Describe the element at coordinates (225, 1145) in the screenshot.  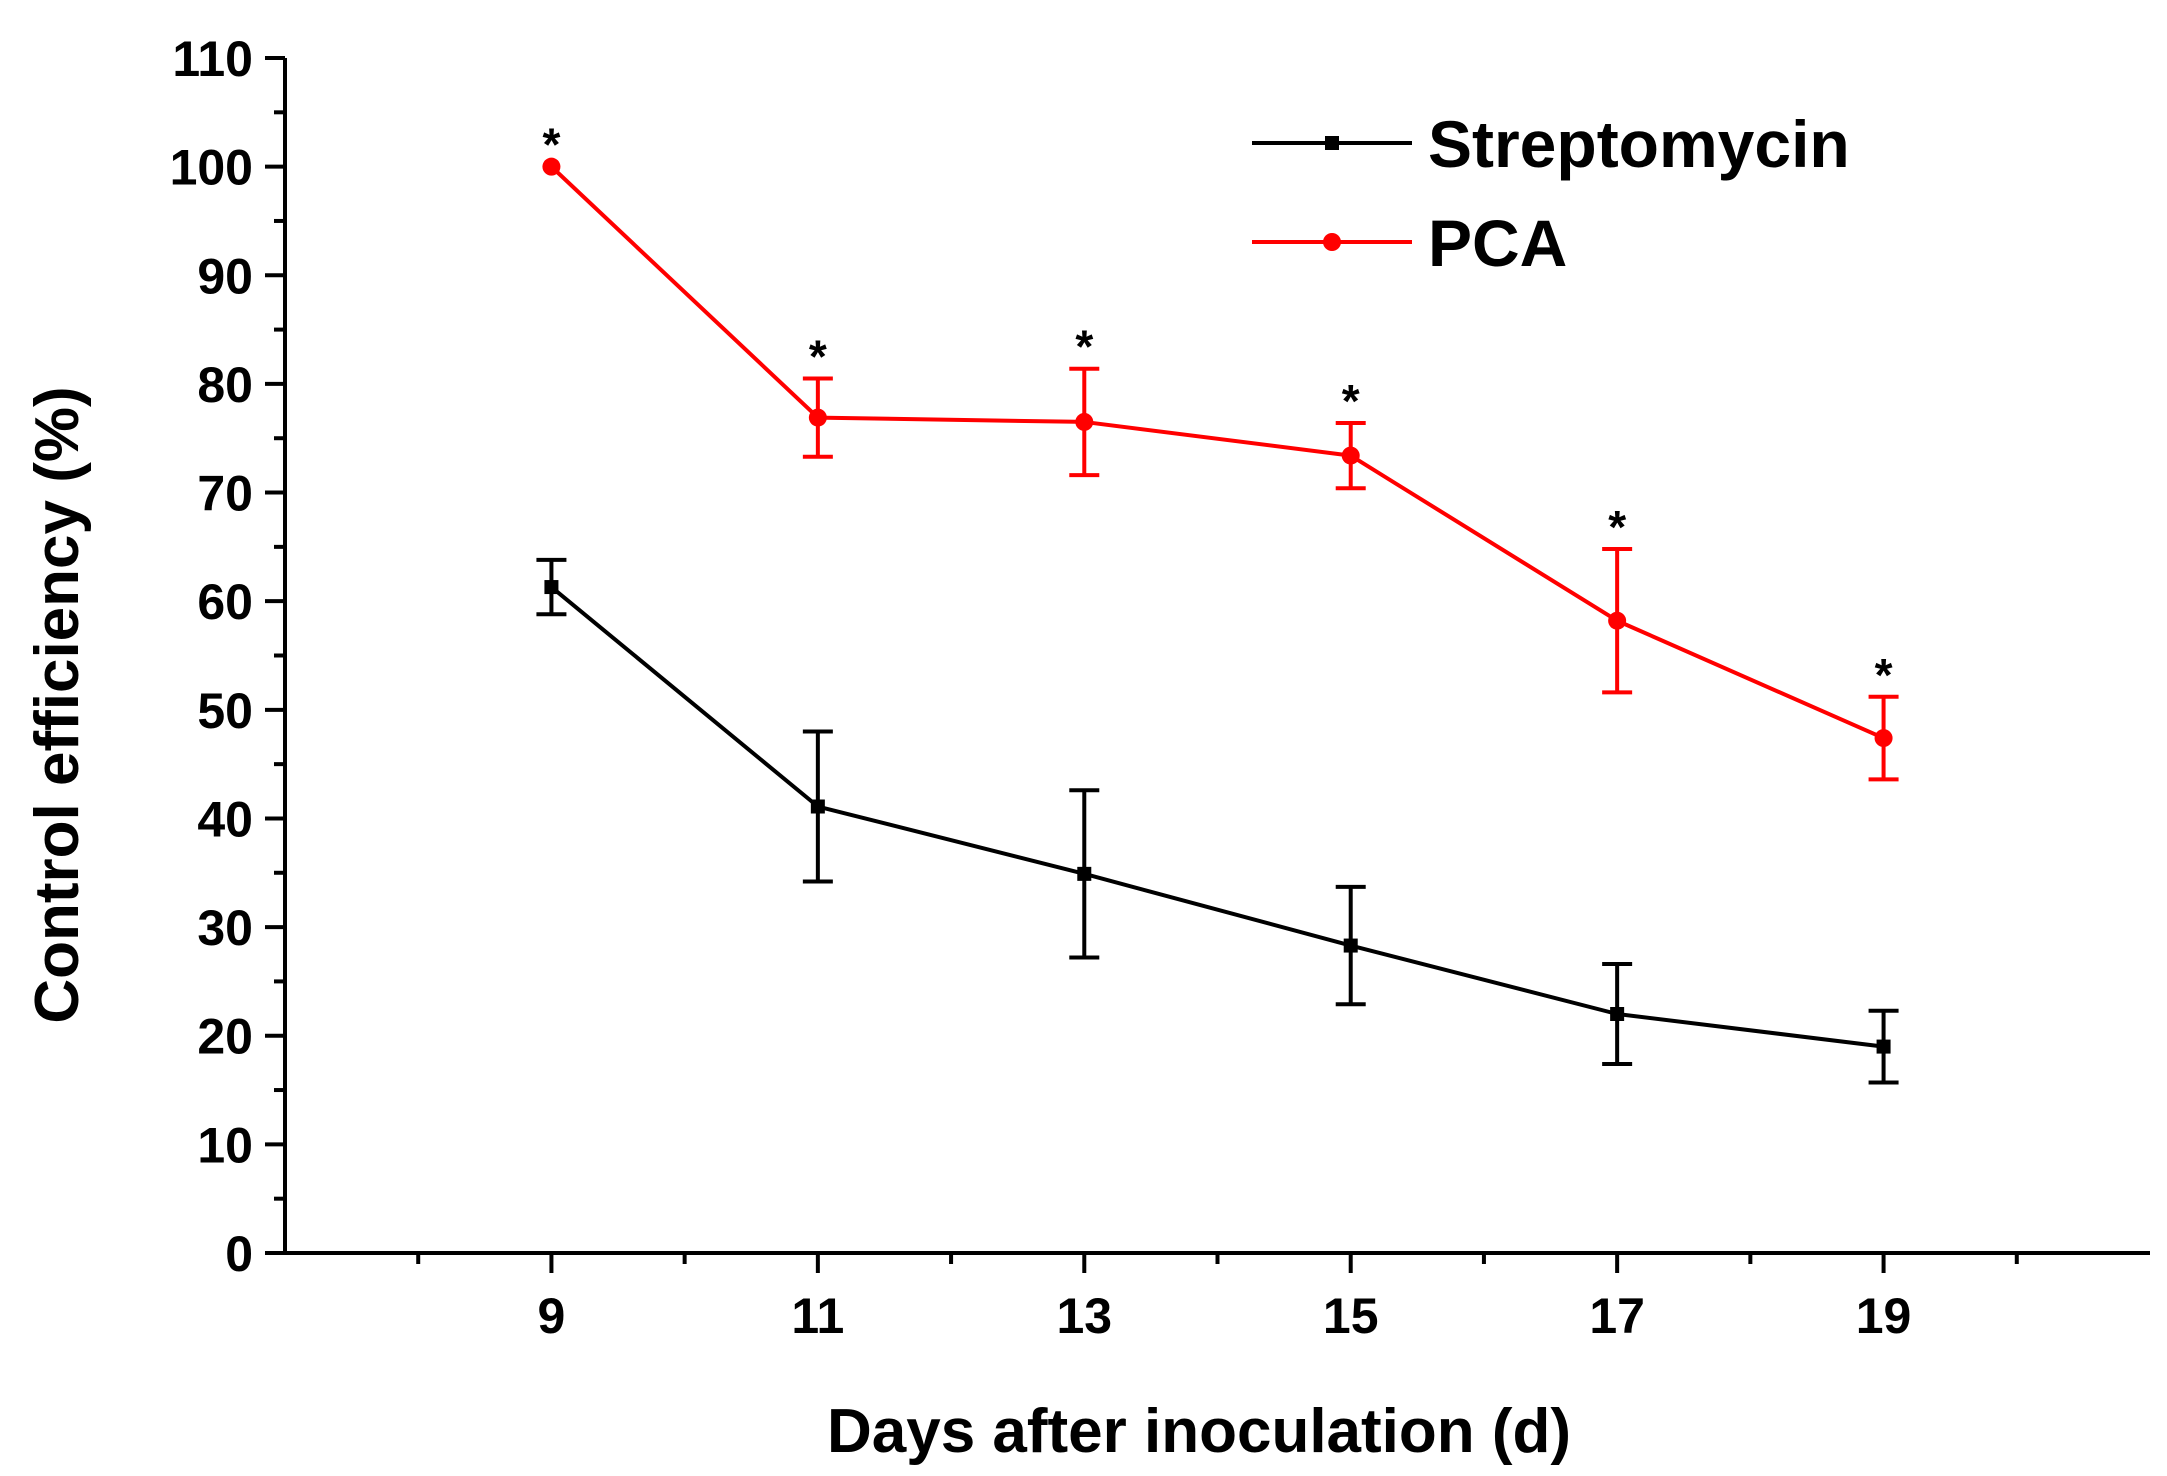
I see `y-tick-label: 10` at that location.